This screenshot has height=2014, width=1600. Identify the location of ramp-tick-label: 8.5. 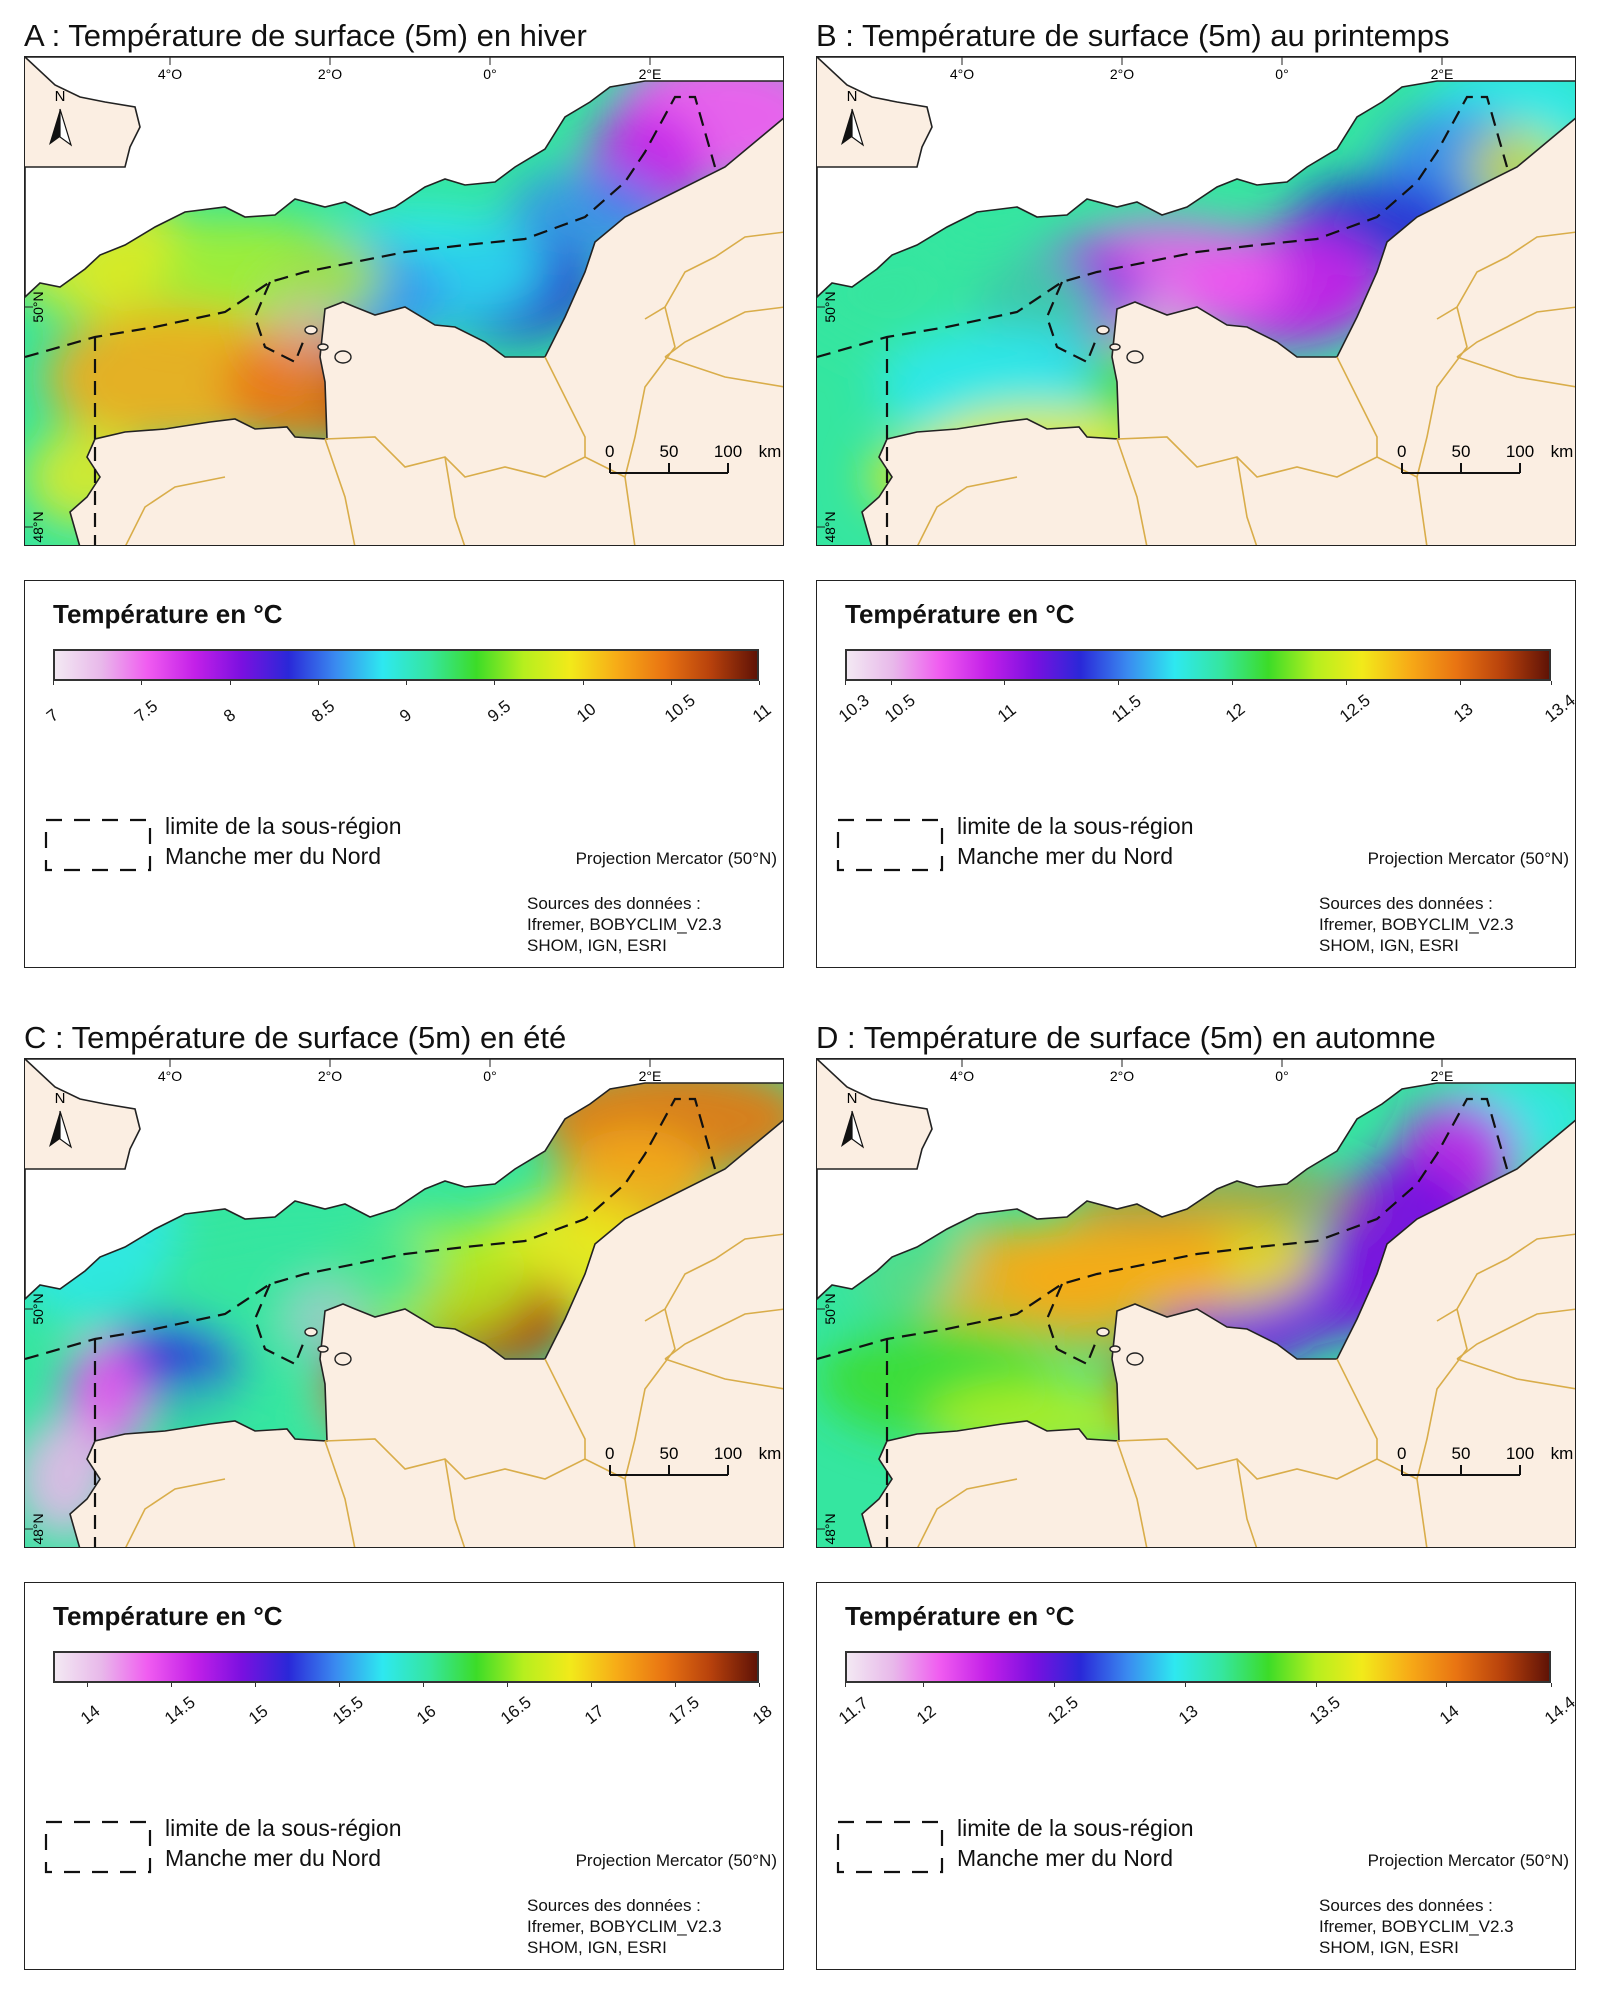
(323, 711).